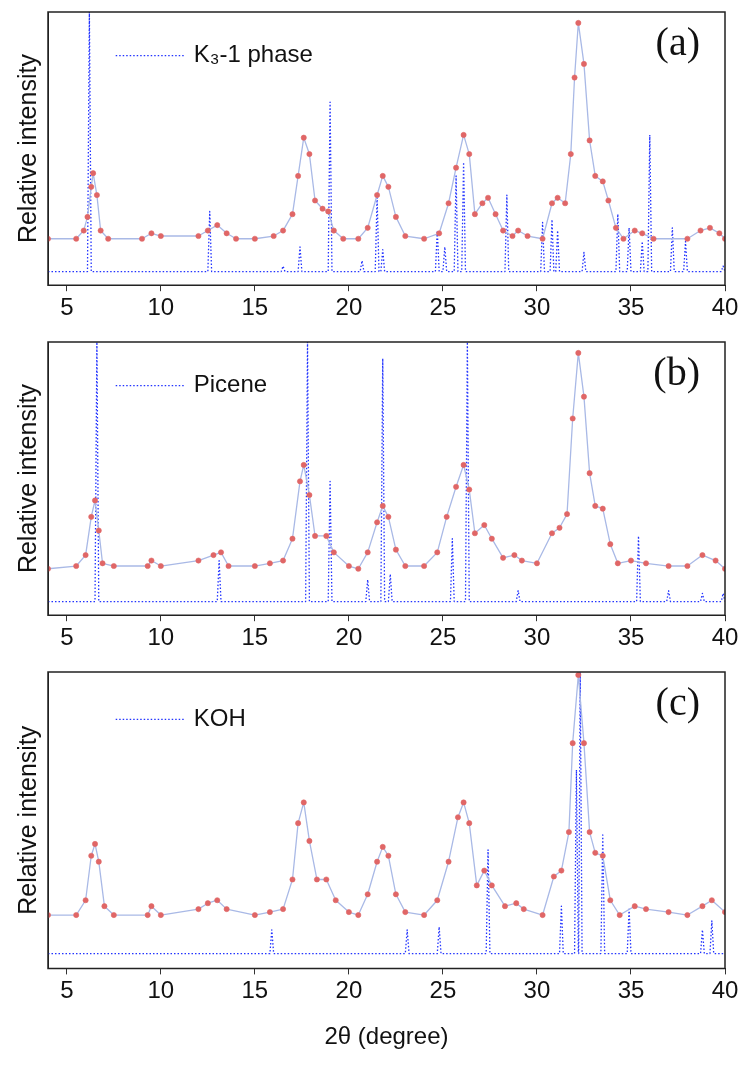  Describe the element at coordinates (230, 384) in the screenshot. I see `legend-label: Picene` at that location.